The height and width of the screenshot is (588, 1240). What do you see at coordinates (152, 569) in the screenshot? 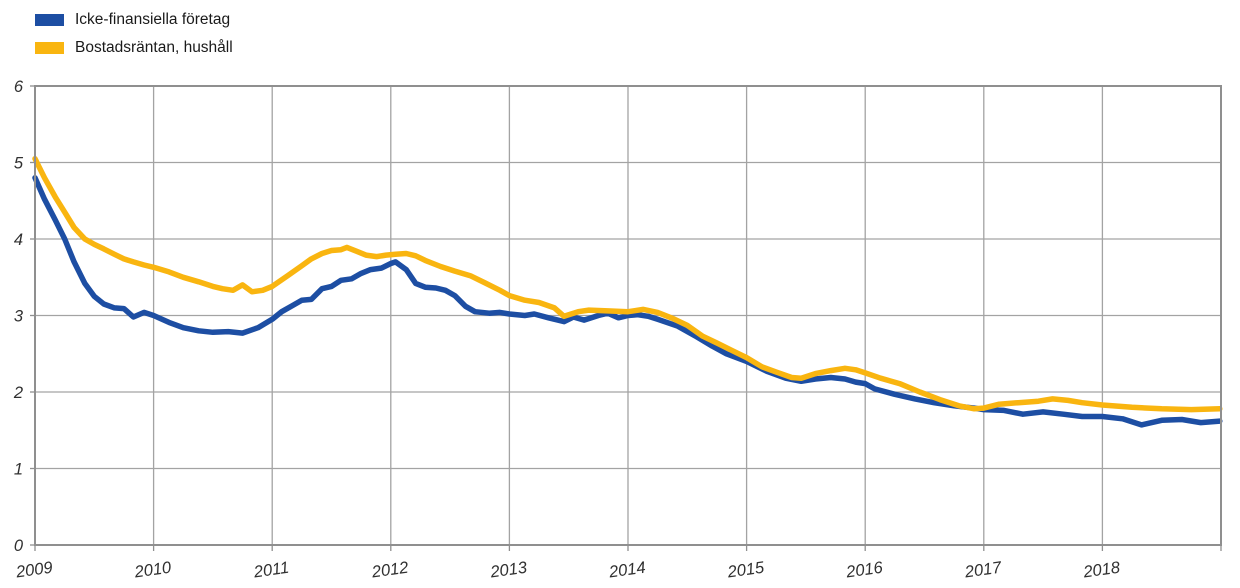
I see `x-axis-tick-label: 2010` at bounding box center [152, 569].